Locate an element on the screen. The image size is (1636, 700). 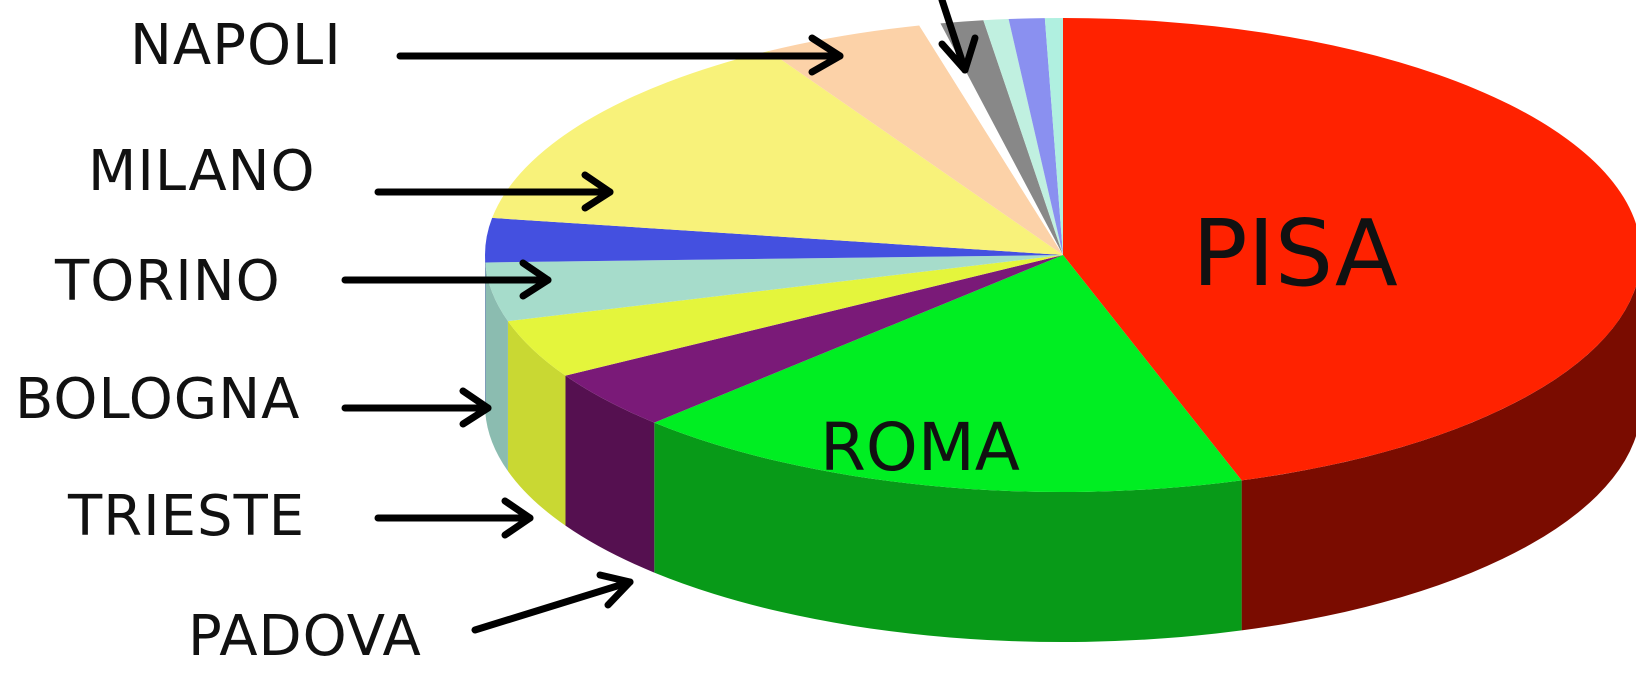
pie-slice-roma is located at coordinates (948, 373).